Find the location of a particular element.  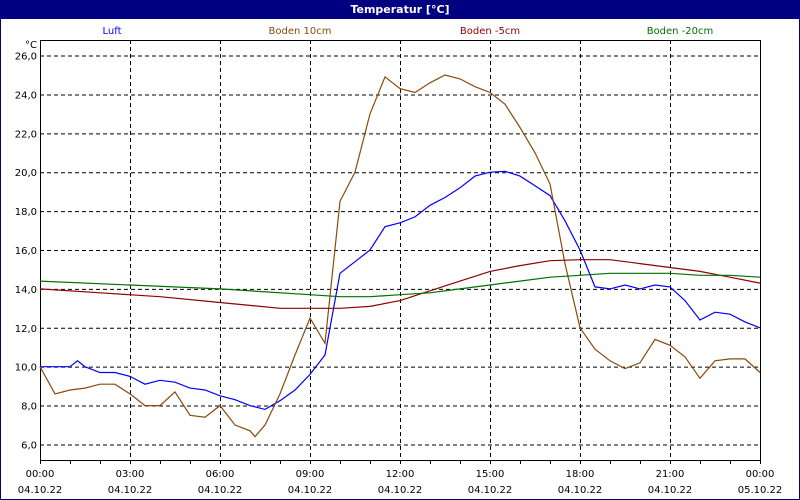

y-tick-label: 6,0 is located at coordinates (29, 445).